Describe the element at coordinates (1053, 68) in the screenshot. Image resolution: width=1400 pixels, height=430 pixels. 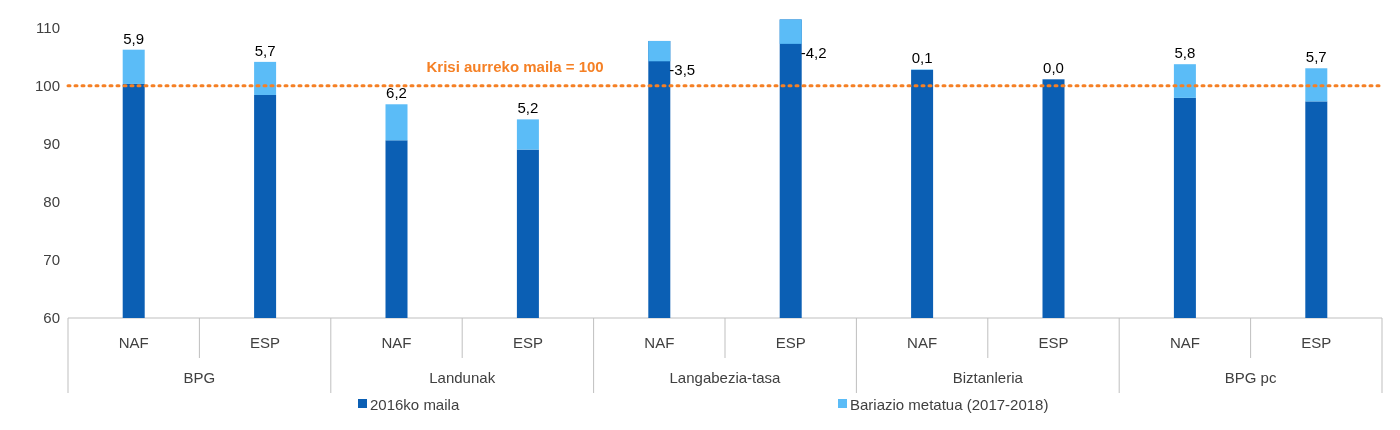
I see `data-label: 0,0` at that location.